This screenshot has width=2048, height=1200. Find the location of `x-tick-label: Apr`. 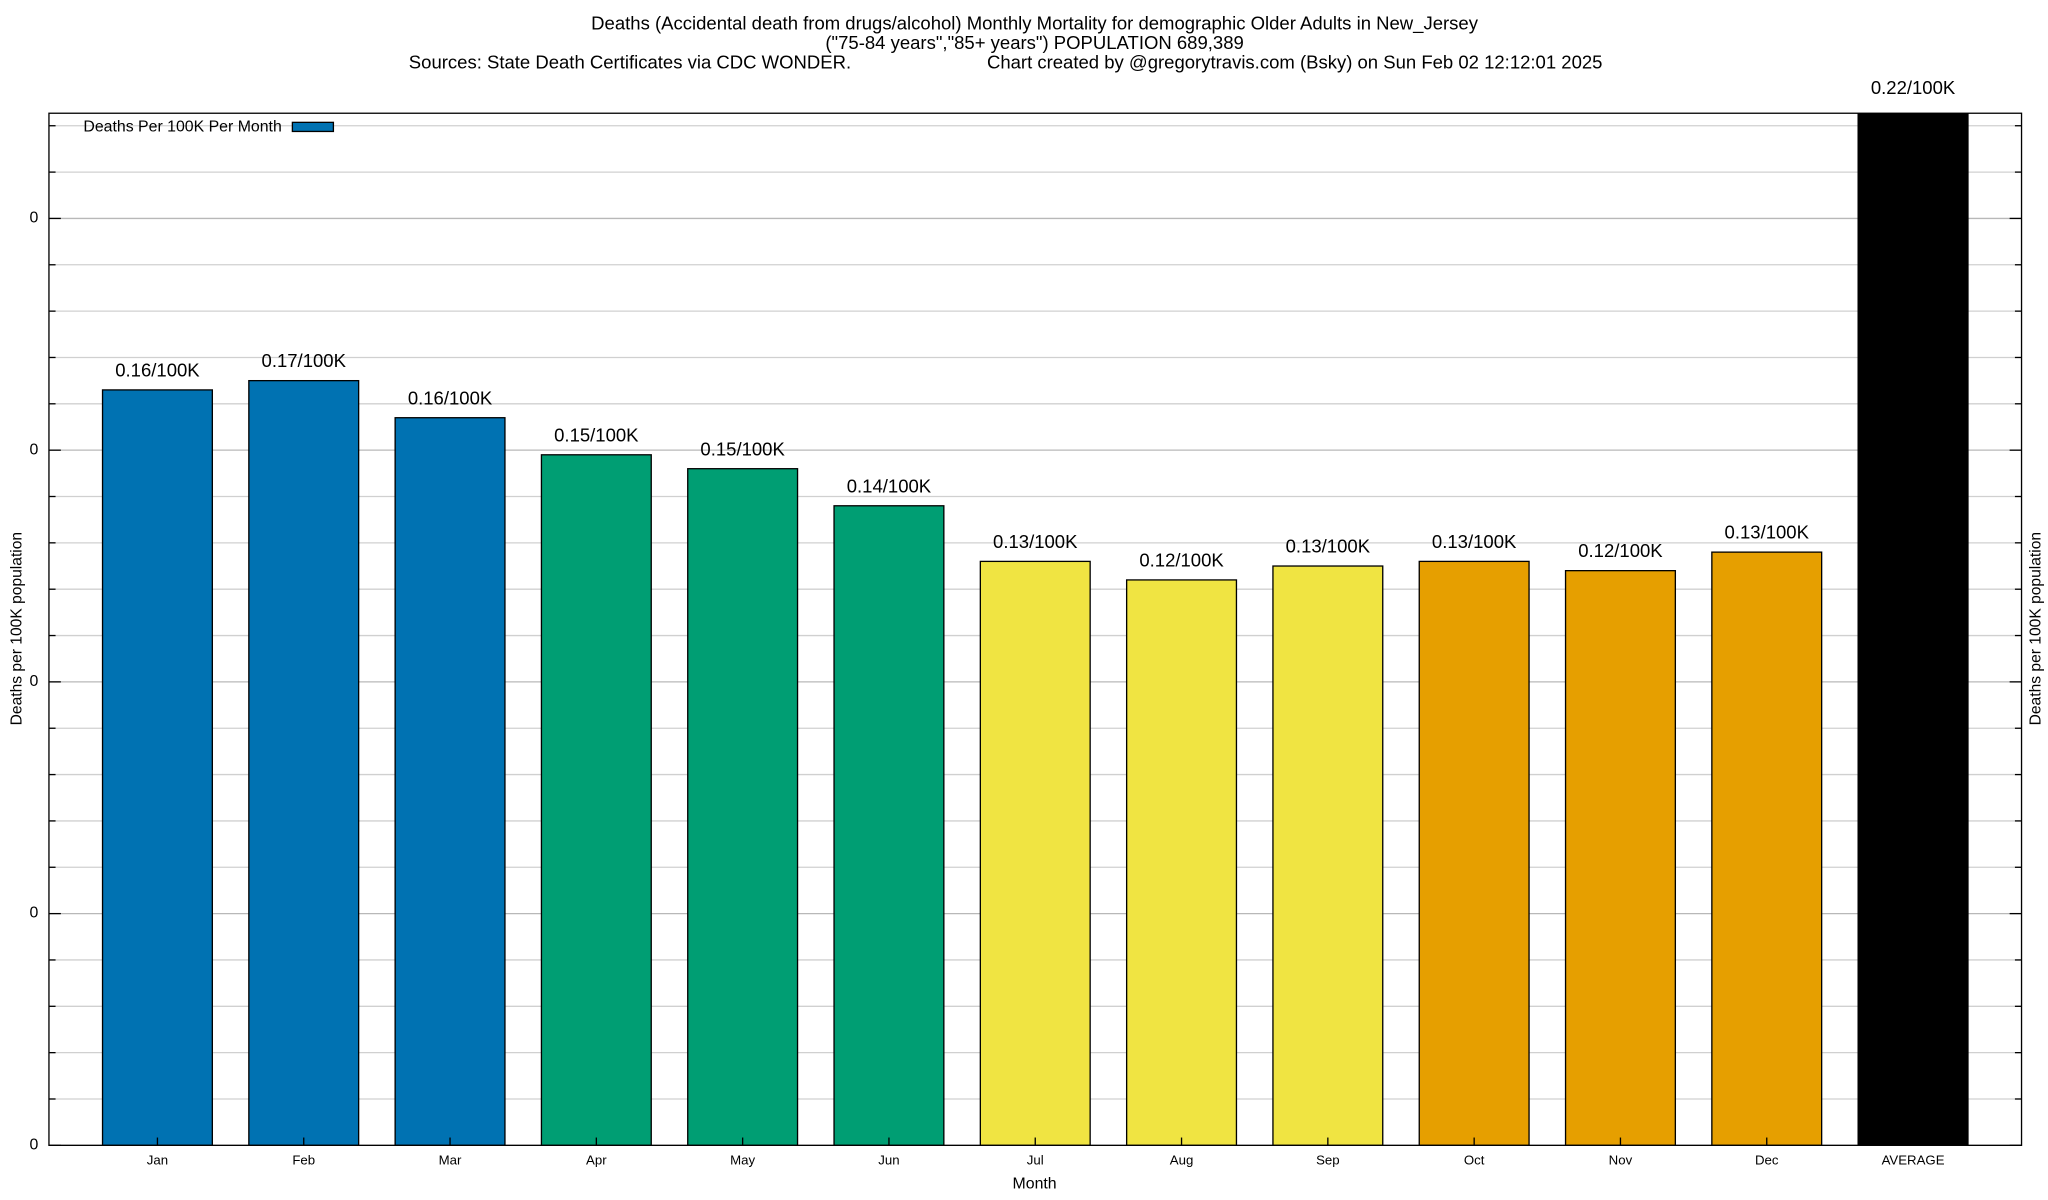

x-tick-label: Apr is located at coordinates (596, 1159).